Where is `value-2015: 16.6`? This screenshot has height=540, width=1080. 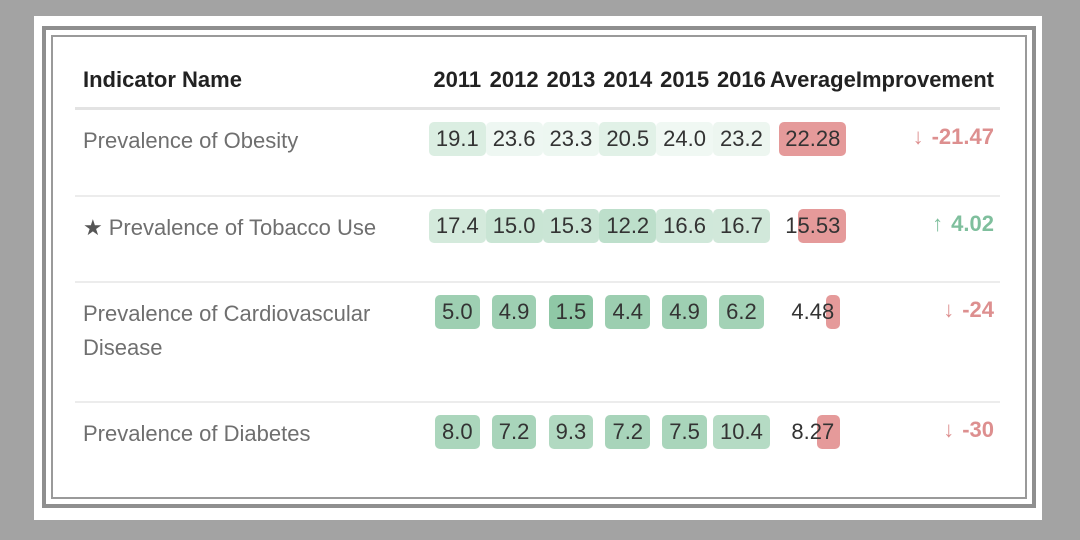
value-2015: 16.6 is located at coordinates (684, 226).